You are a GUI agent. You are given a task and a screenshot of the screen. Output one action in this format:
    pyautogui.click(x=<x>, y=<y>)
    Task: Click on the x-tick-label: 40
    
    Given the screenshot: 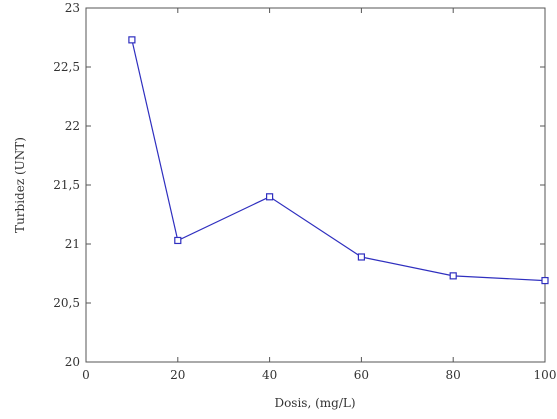 What is the action you would take?
    pyautogui.click(x=269, y=375)
    